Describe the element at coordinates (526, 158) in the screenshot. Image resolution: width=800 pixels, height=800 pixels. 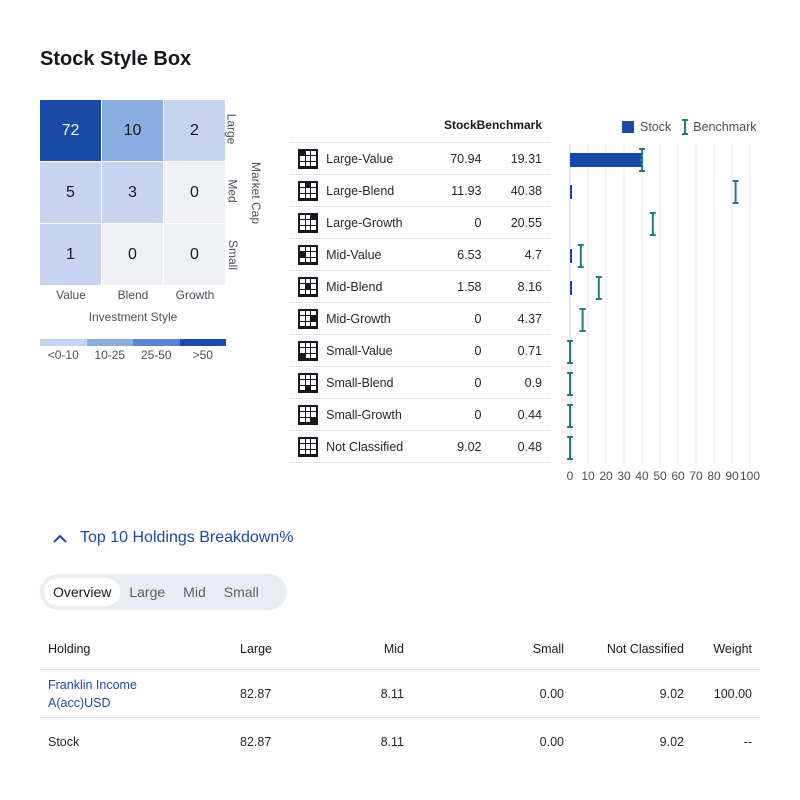
I see `benchmark-value: 19.31` at that location.